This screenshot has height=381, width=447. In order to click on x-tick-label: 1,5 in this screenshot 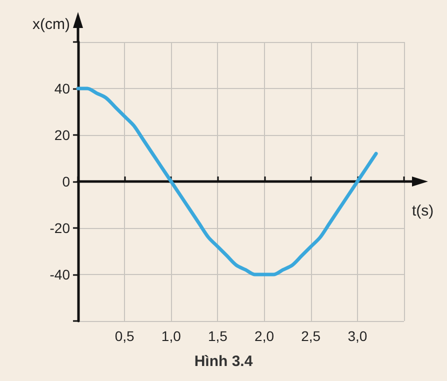, I will do `click(218, 336)`.